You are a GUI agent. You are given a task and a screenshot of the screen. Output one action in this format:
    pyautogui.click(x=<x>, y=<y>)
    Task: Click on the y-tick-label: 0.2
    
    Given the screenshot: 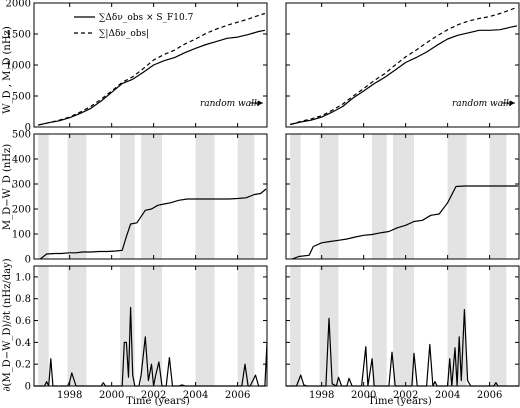 What is the action you would take?
    pyautogui.click(x=23, y=365)
    